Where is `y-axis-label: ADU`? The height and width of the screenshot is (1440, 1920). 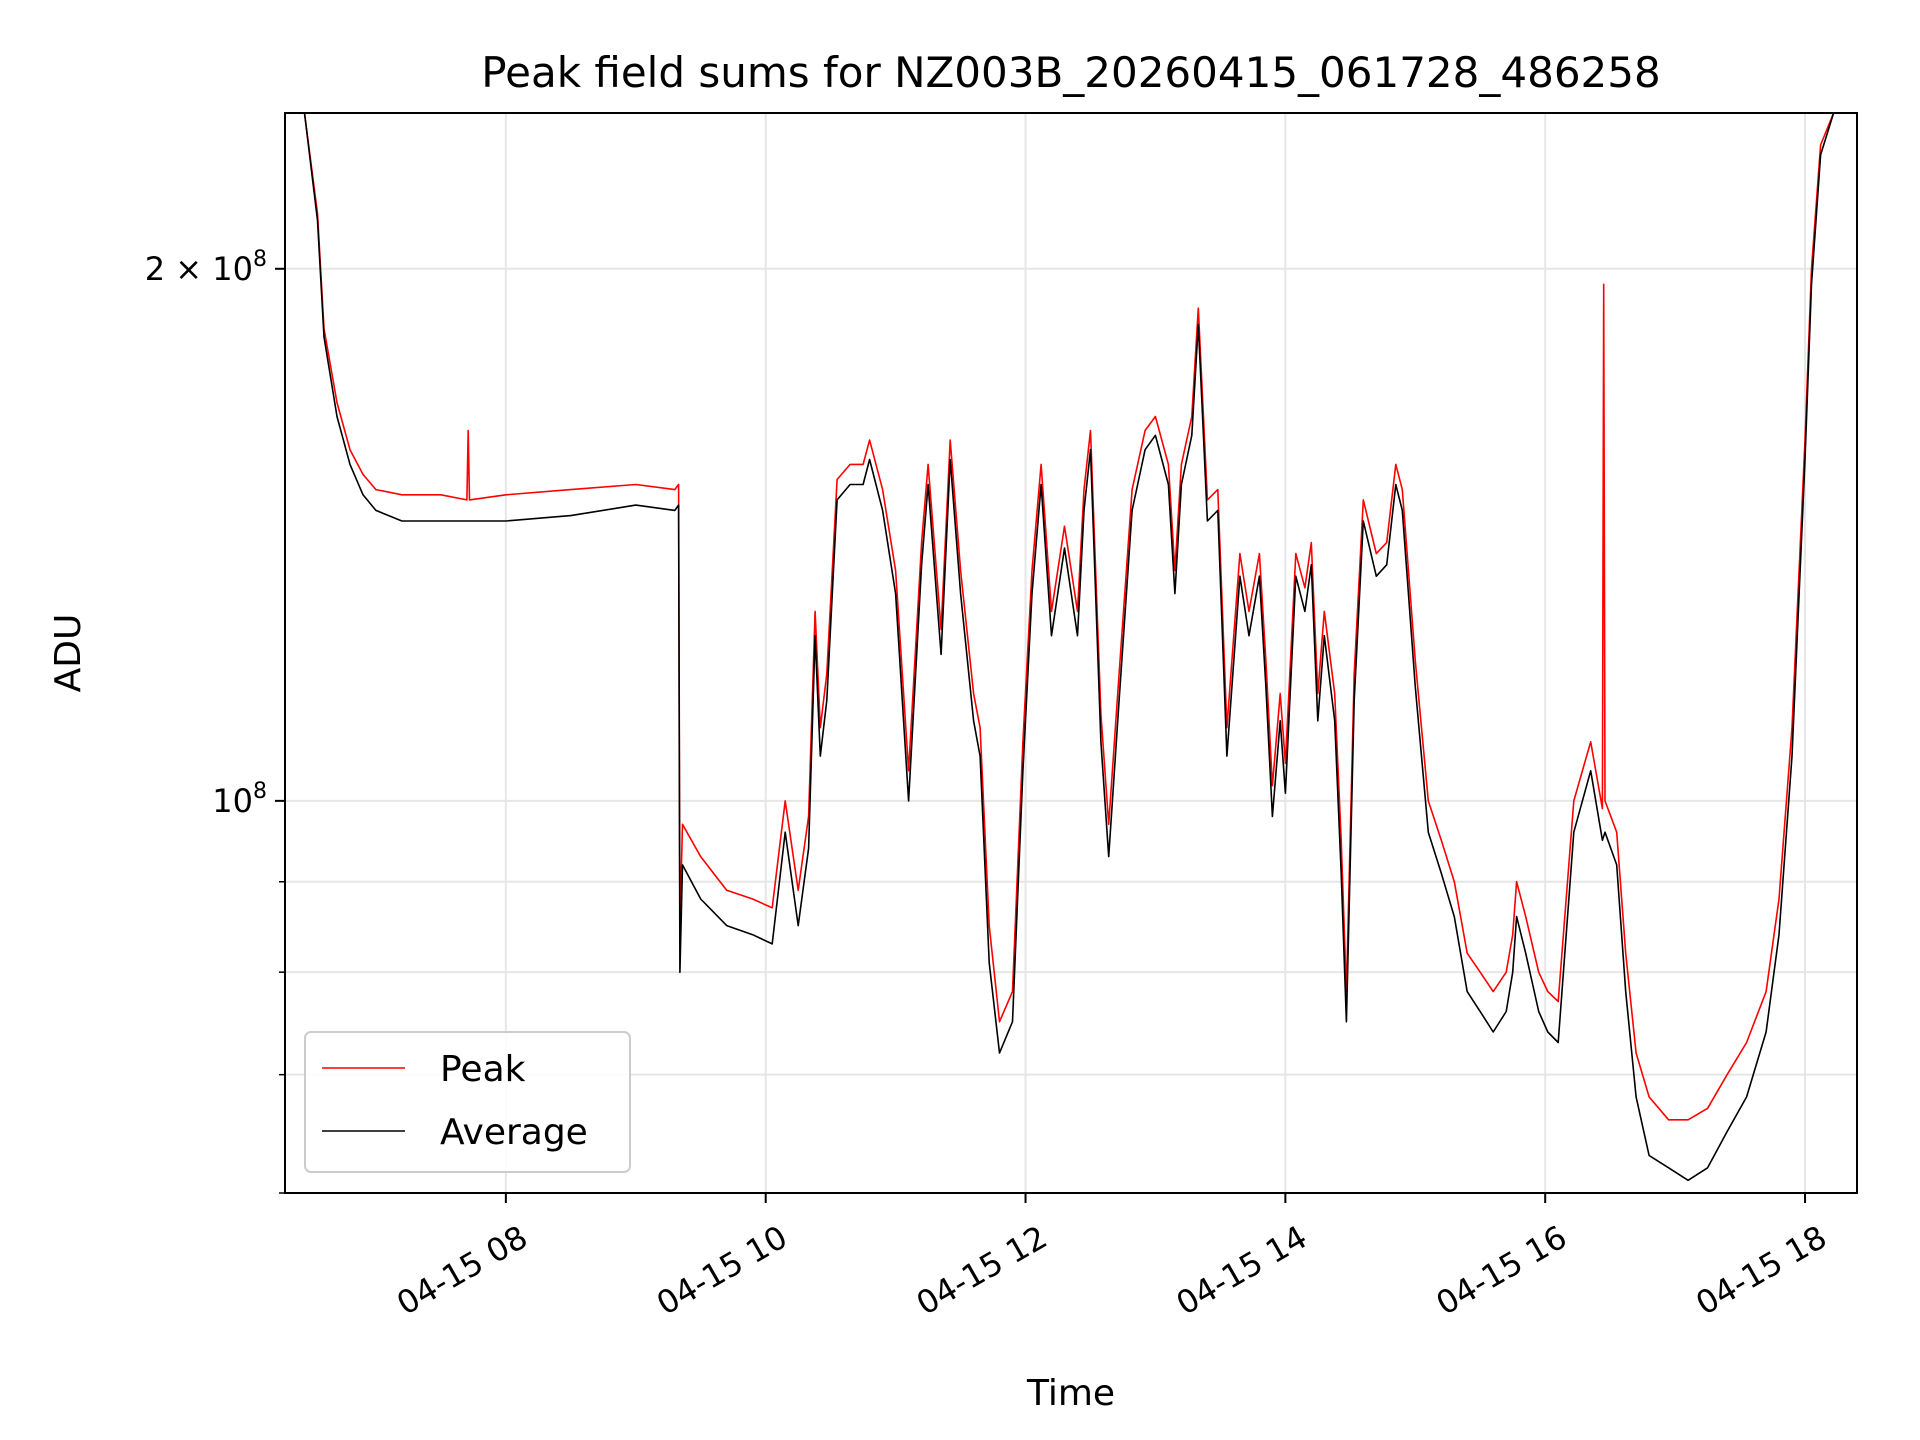 y-axis-label: ADU is located at coordinates (68, 653).